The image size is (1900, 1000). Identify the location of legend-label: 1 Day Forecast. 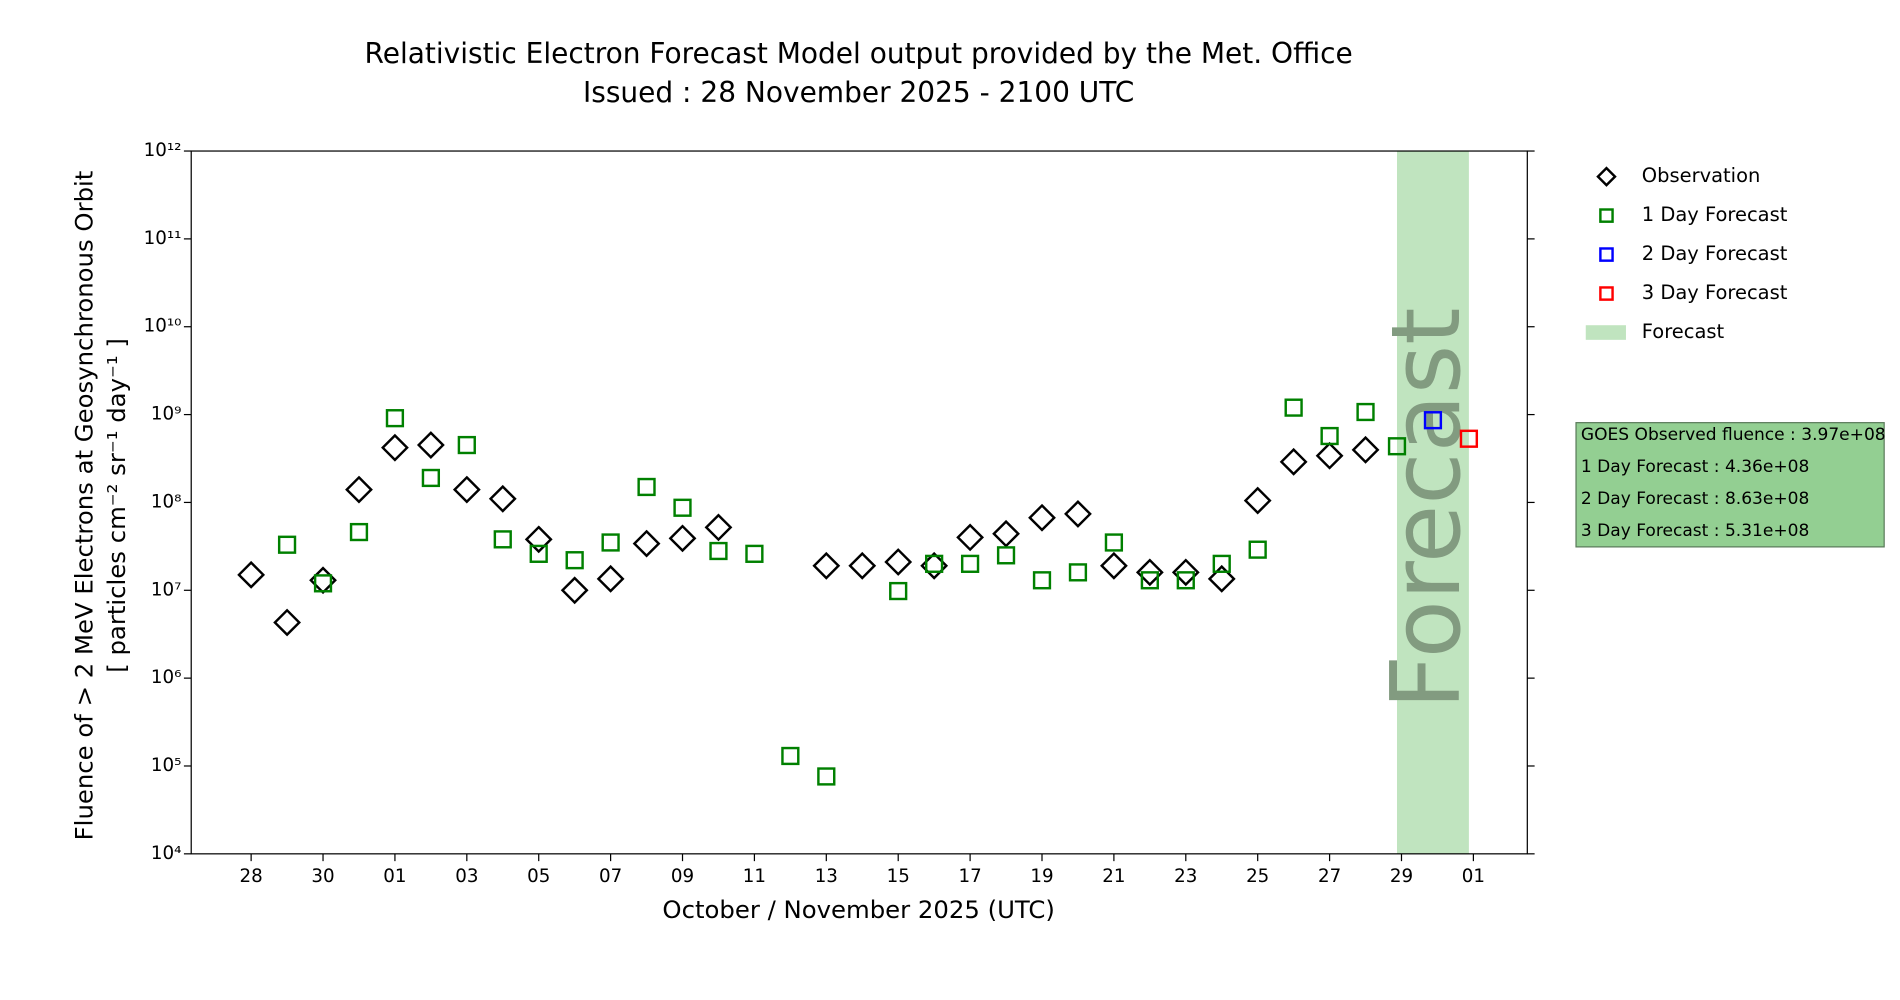
(1715, 214).